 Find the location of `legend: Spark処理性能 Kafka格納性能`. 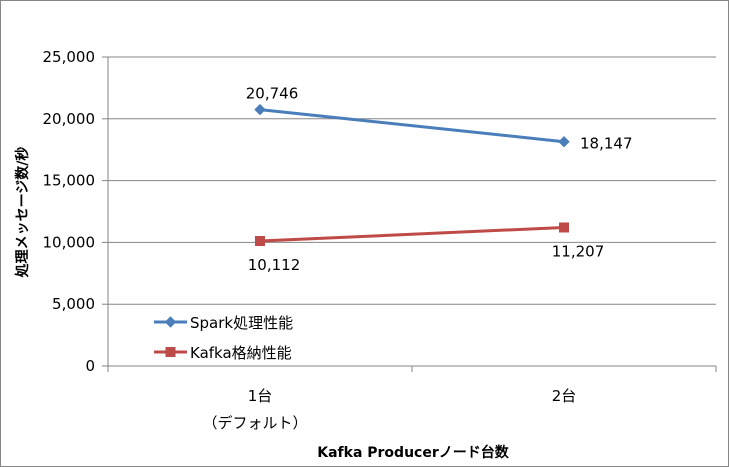

legend: Spark処理性能 Kafka格納性能 is located at coordinates (223, 338).